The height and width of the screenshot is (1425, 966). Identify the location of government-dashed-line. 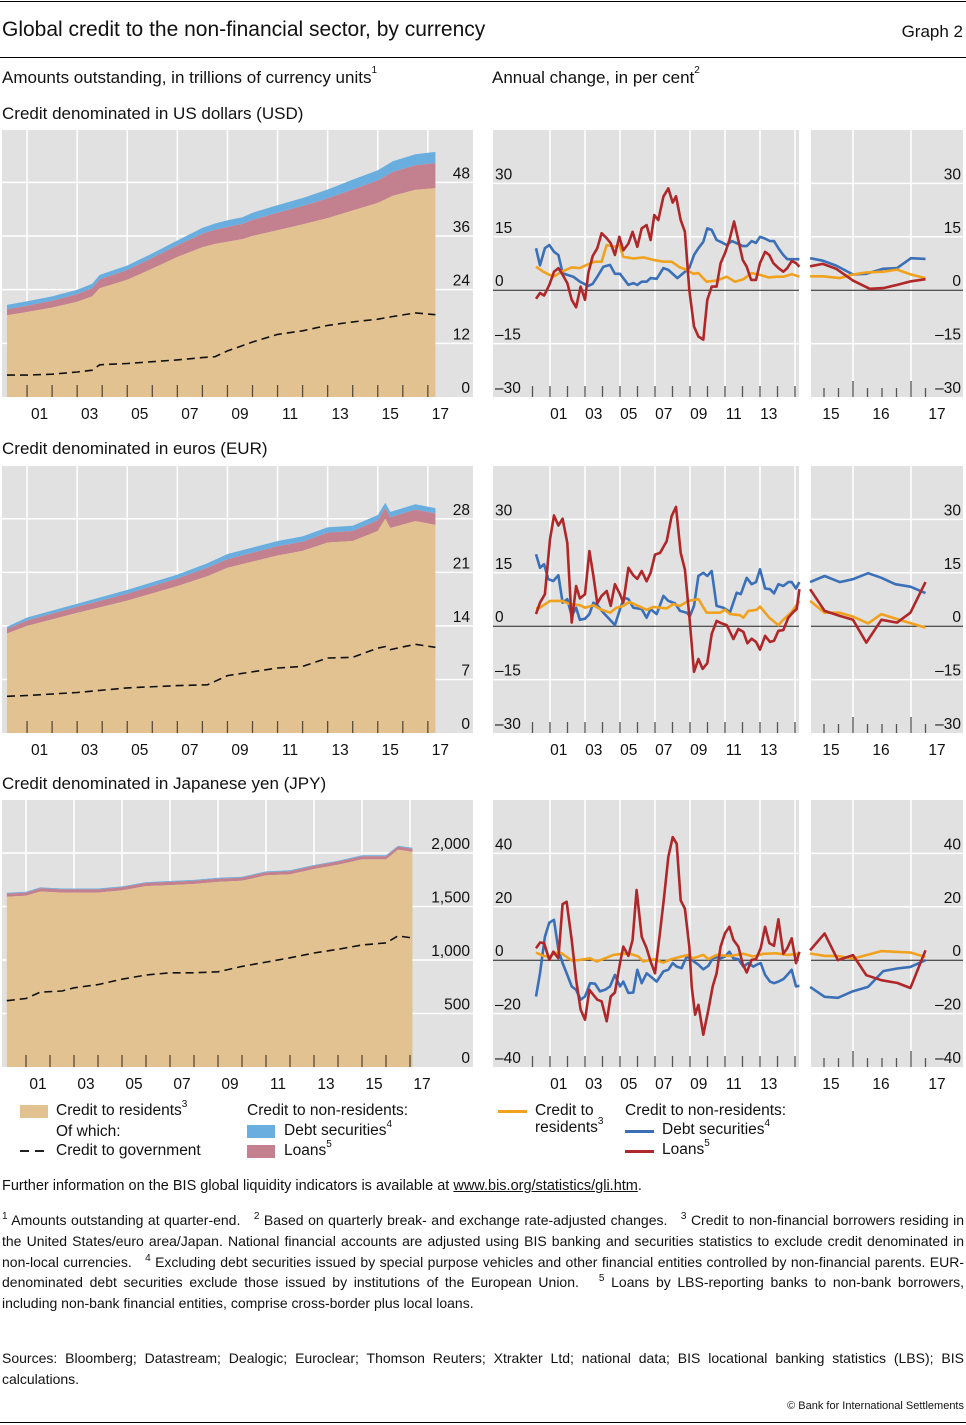
(221, 344).